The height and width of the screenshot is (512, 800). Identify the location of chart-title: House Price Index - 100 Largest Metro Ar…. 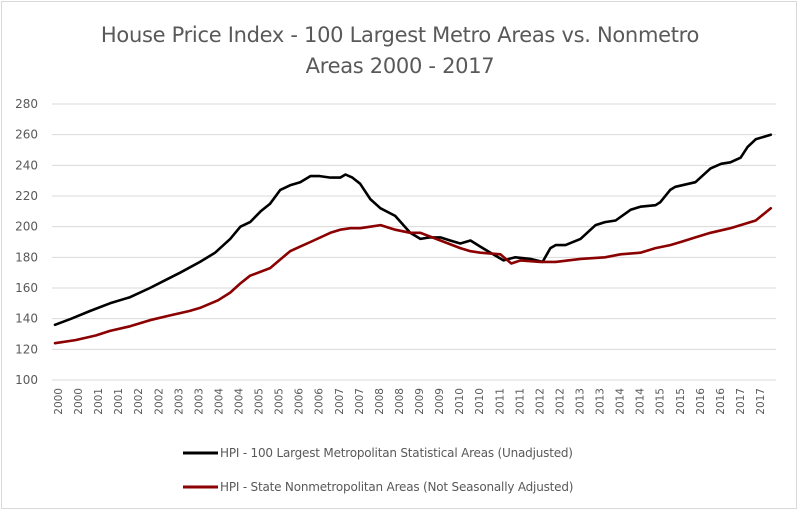
(400, 51).